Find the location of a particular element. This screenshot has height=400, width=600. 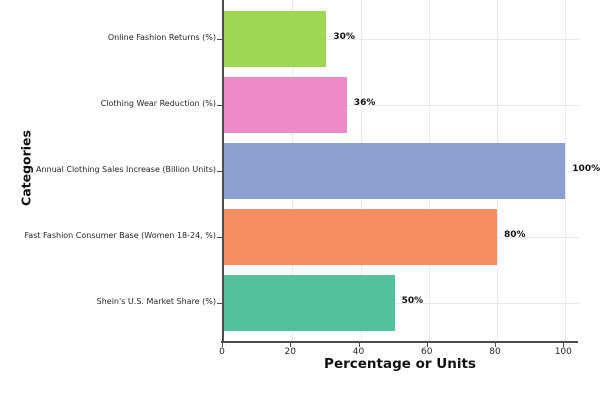

x-tick-label: 20 is located at coordinates (290, 352).